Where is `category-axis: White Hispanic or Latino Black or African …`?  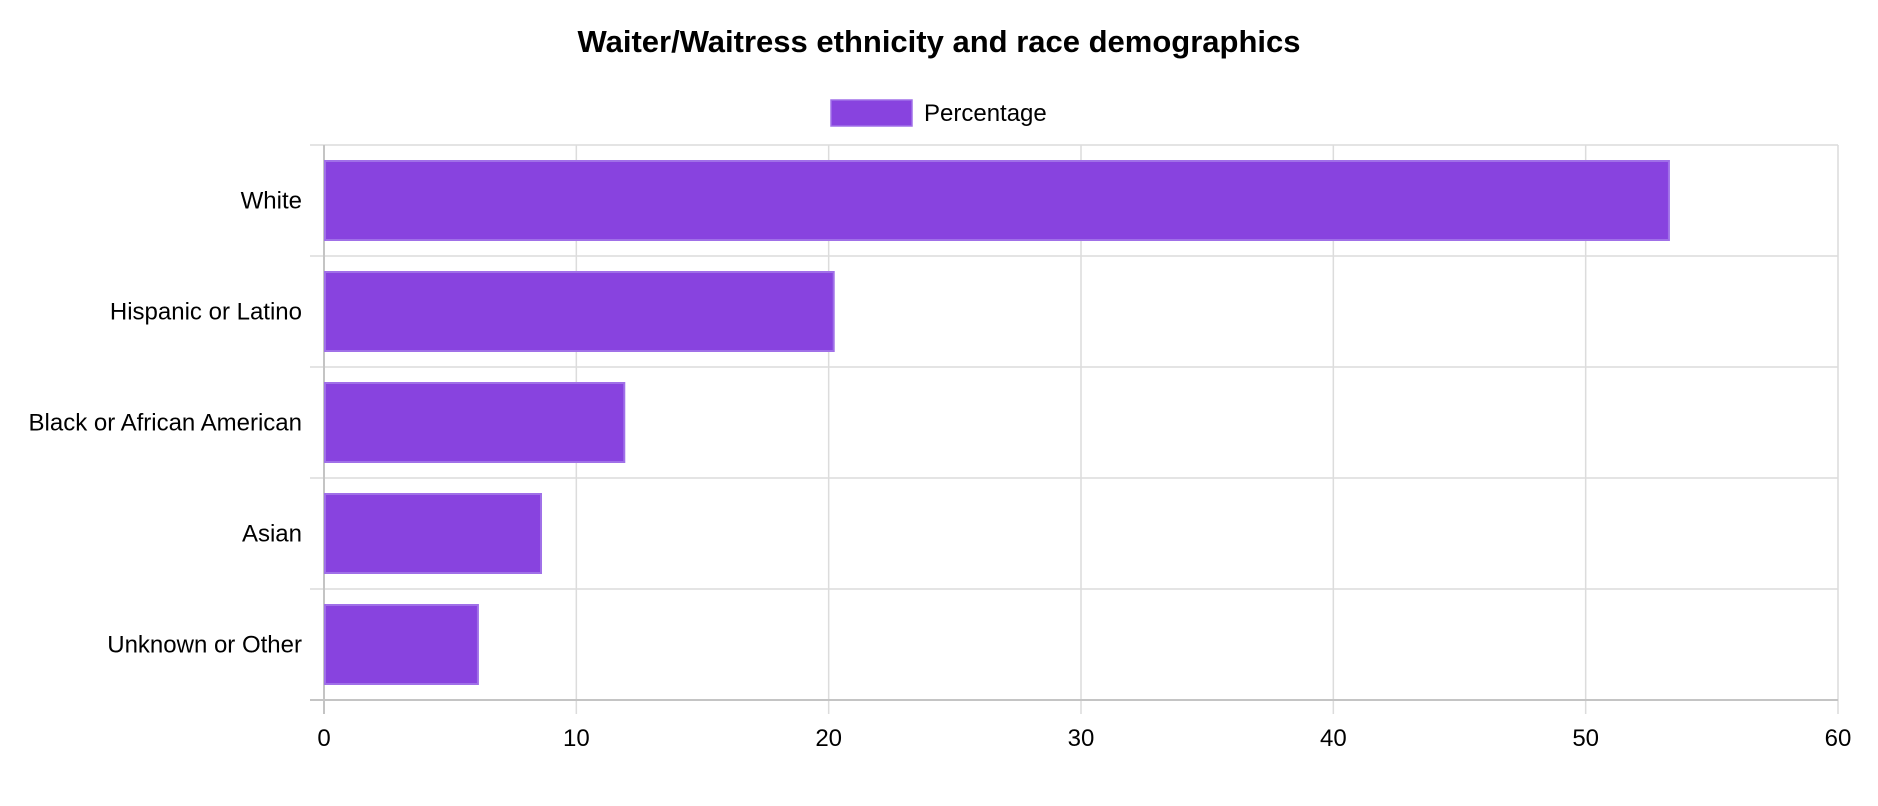
category-axis: White Hispanic or Latino Black or African … is located at coordinates (165, 423).